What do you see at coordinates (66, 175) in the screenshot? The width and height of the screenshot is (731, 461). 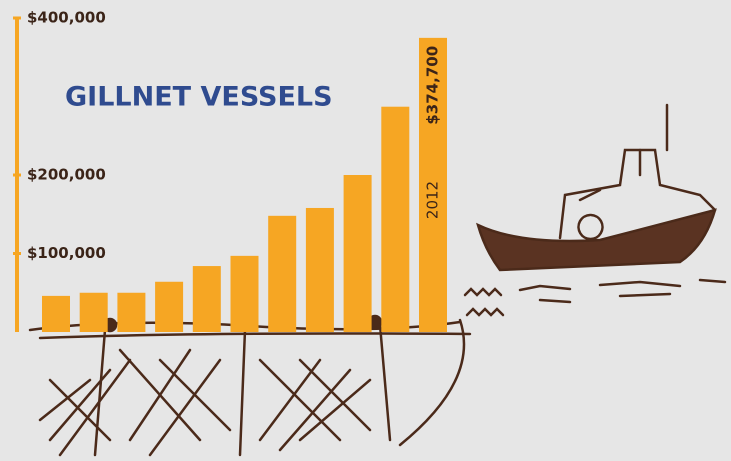 I see `y-tick-label: $200,000` at bounding box center [66, 175].